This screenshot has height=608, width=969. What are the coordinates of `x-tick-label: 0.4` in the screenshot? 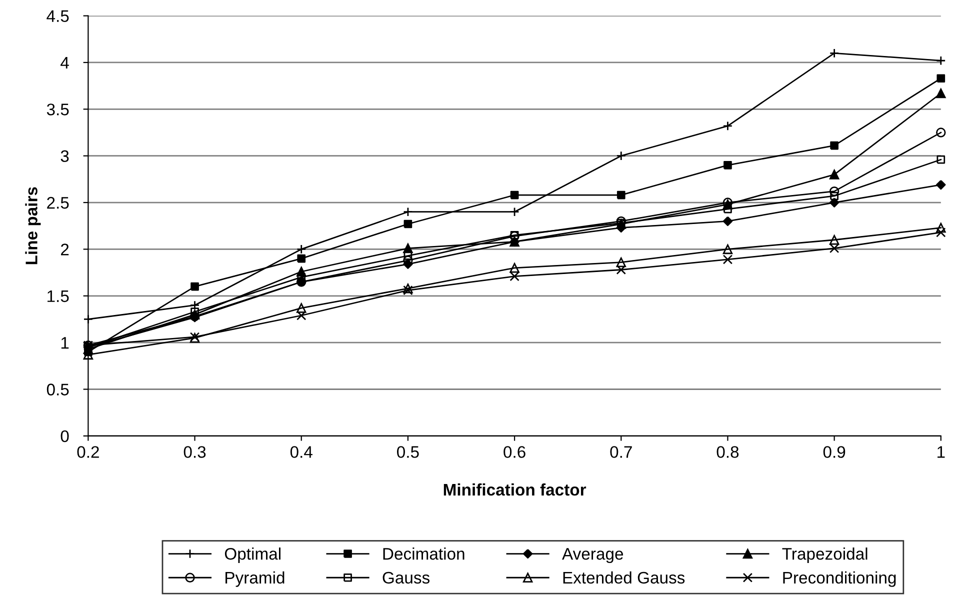 It's located at (301, 452).